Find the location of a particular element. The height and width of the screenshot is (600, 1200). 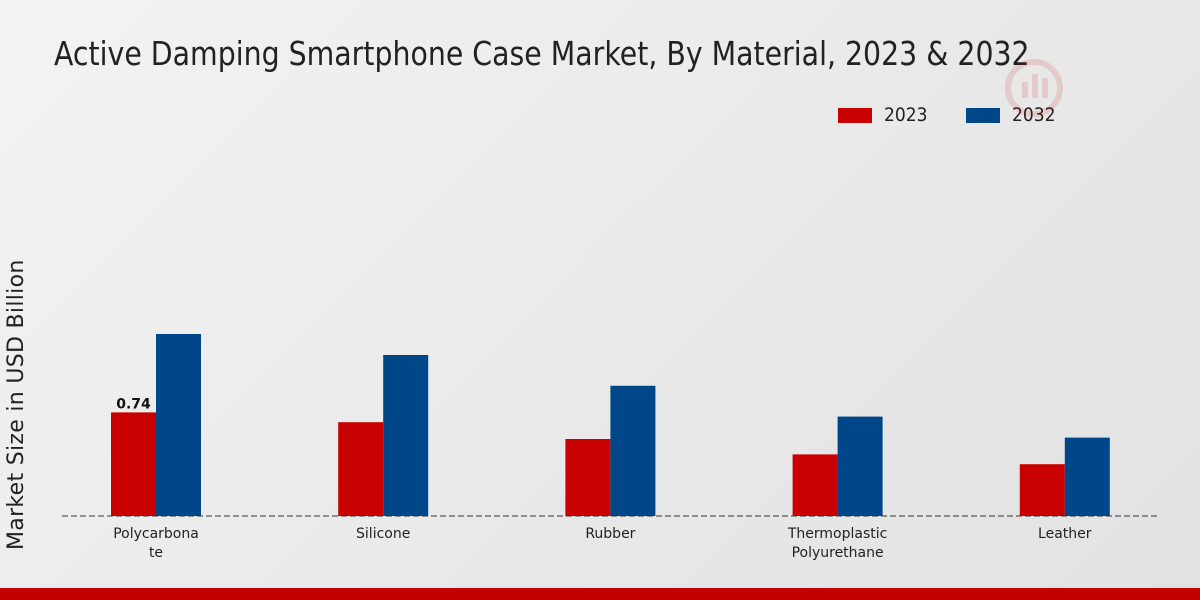

legend-swatch-2032 is located at coordinates (983, 115).